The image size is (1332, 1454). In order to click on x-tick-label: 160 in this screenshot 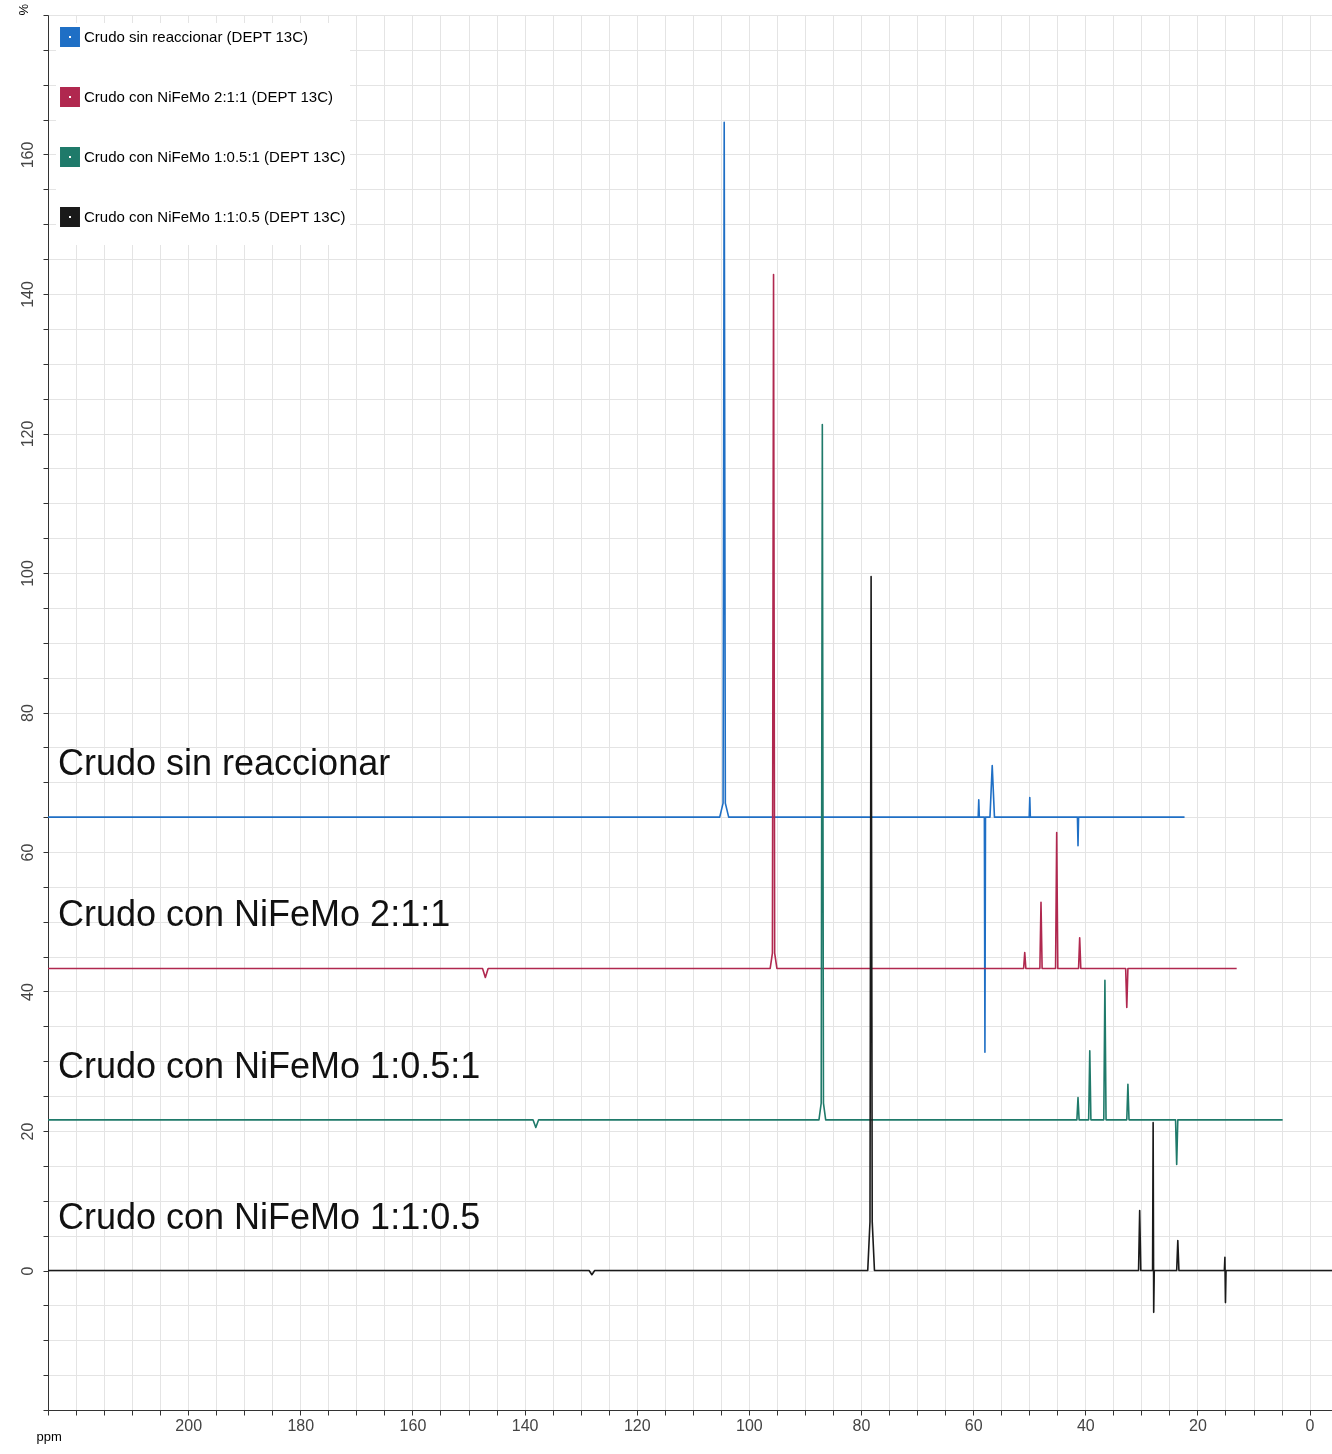, I will do `click(413, 1425)`.